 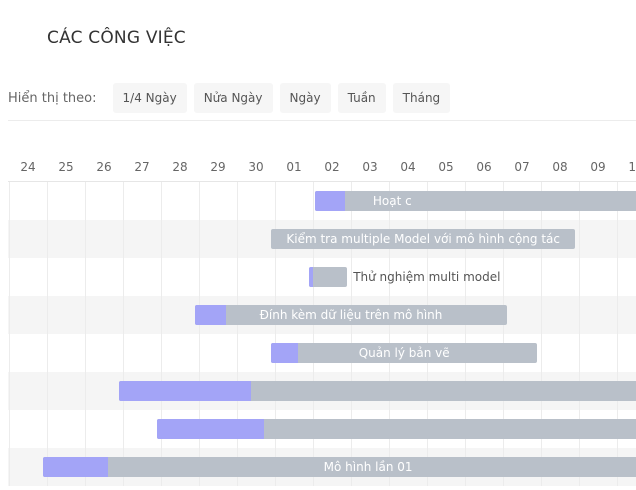 I want to click on gantt-row: Mô hình lần 01, so click(x=322, y=467).